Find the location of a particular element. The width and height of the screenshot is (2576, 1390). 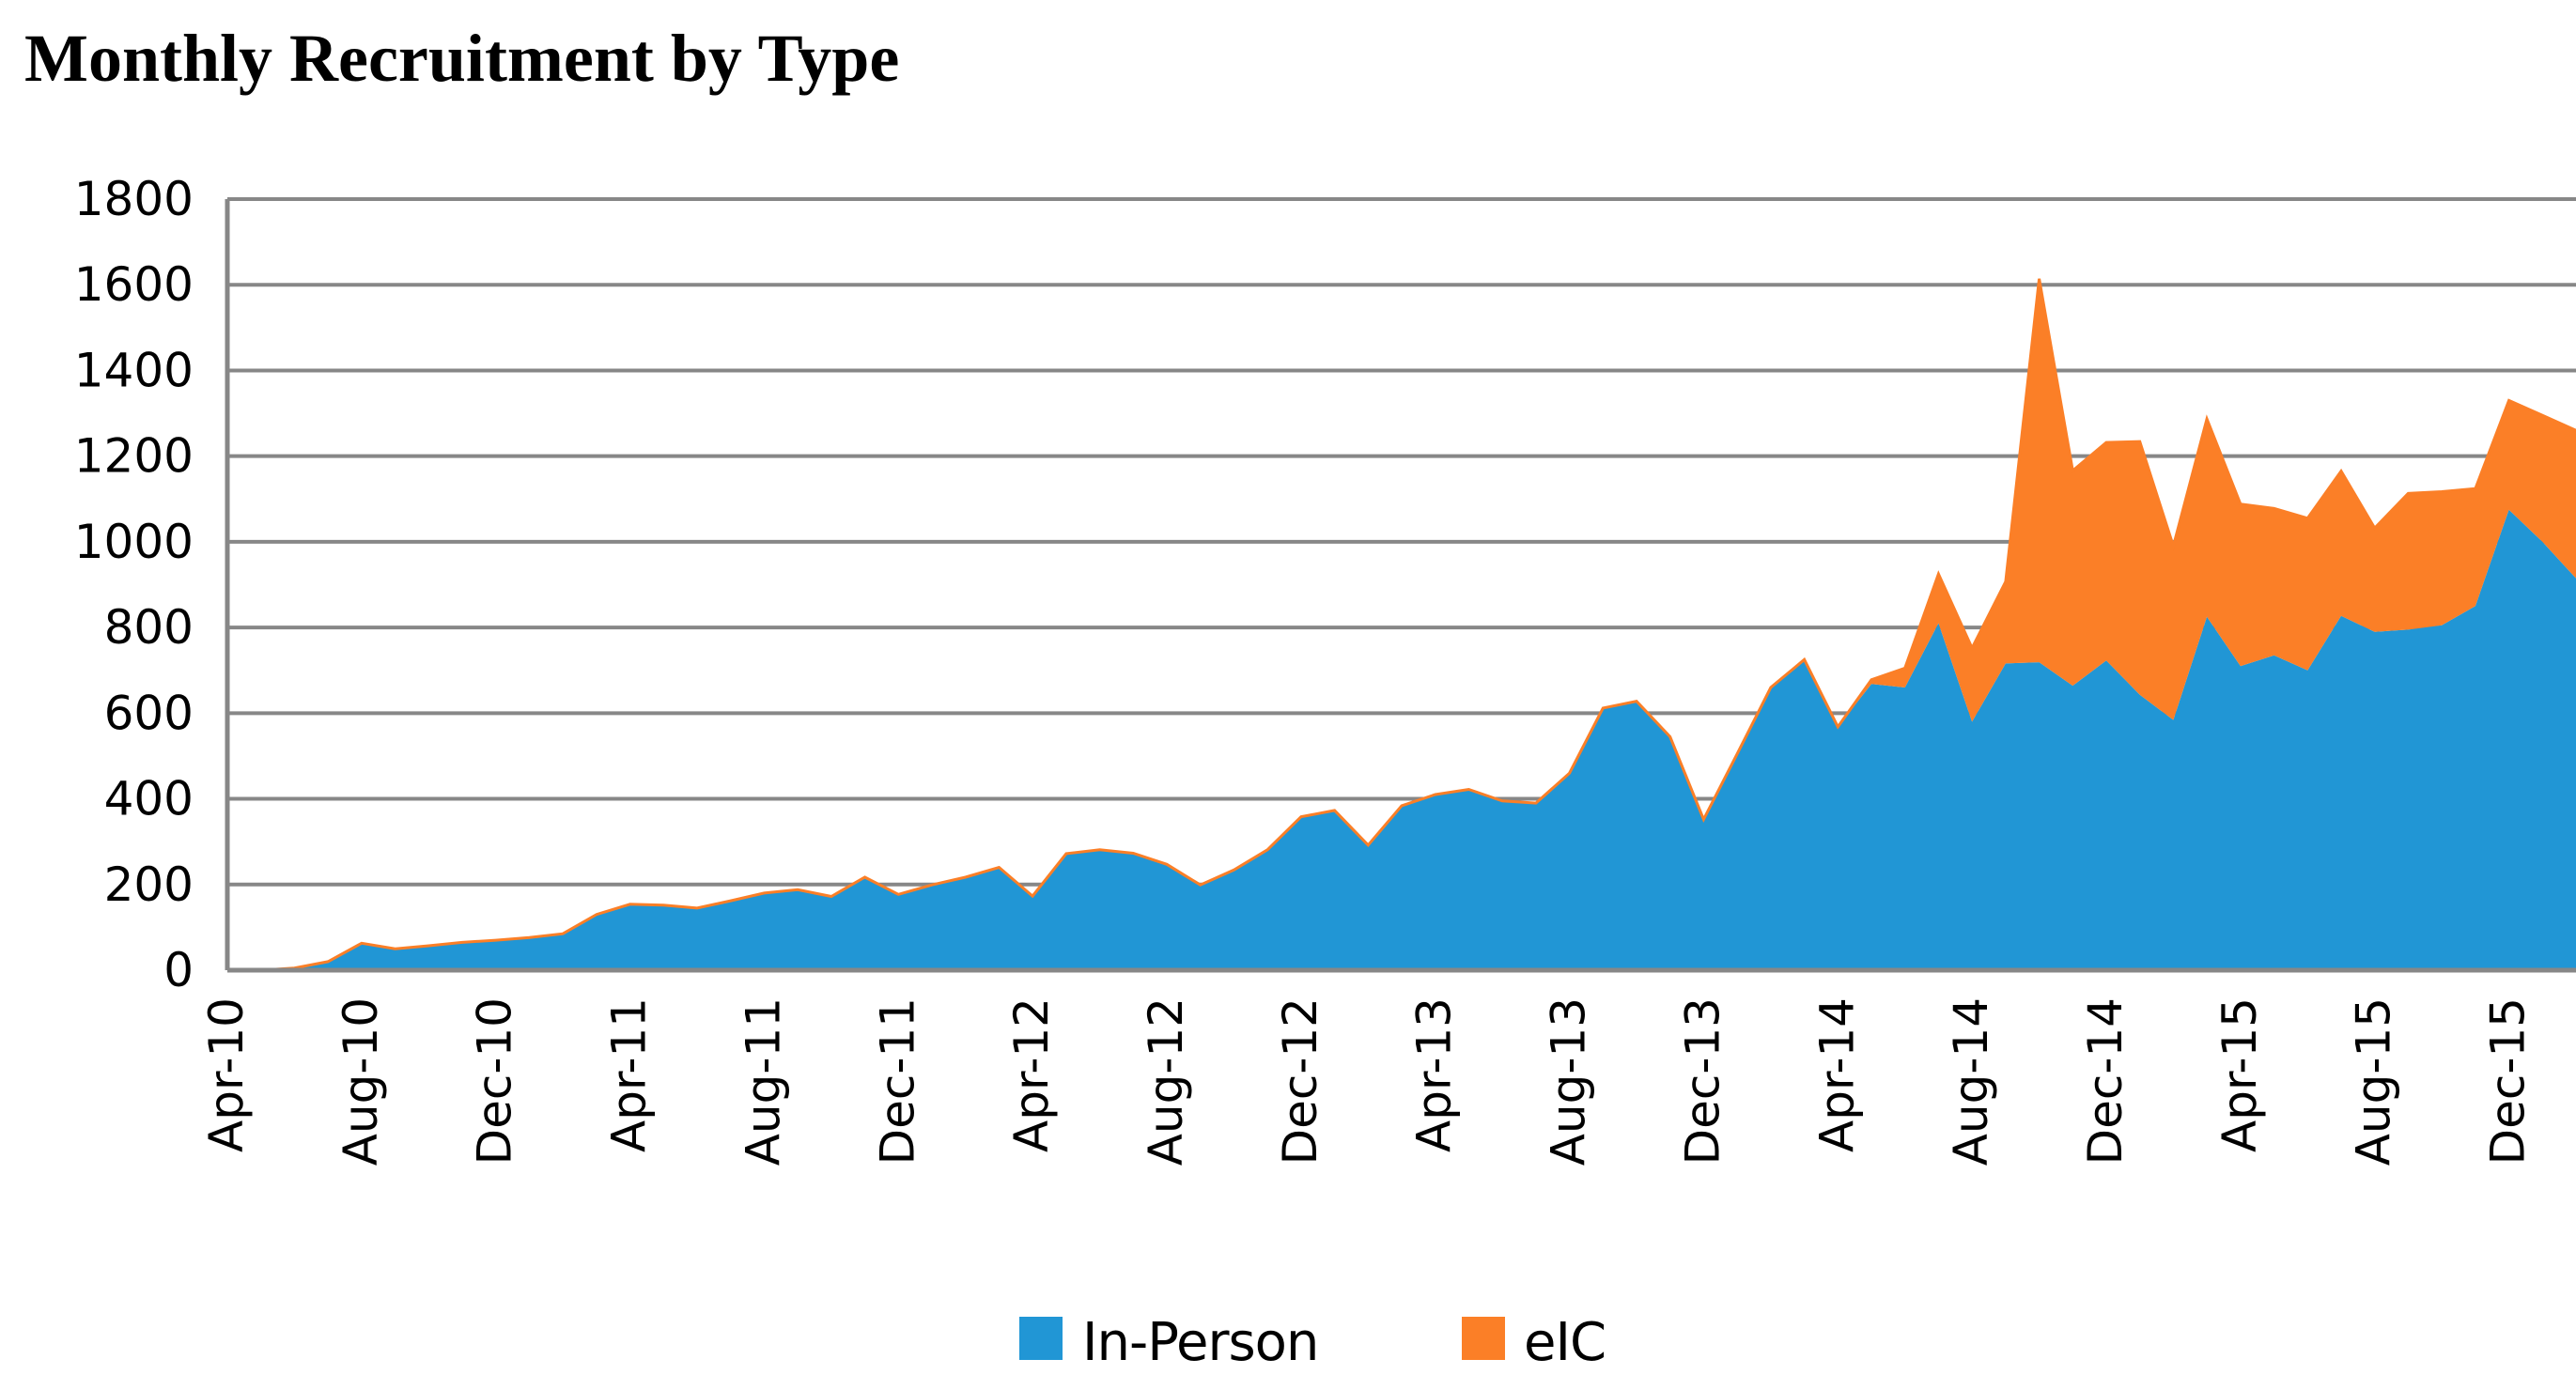

y-tick-label-800: 800 is located at coordinates (149, 627).